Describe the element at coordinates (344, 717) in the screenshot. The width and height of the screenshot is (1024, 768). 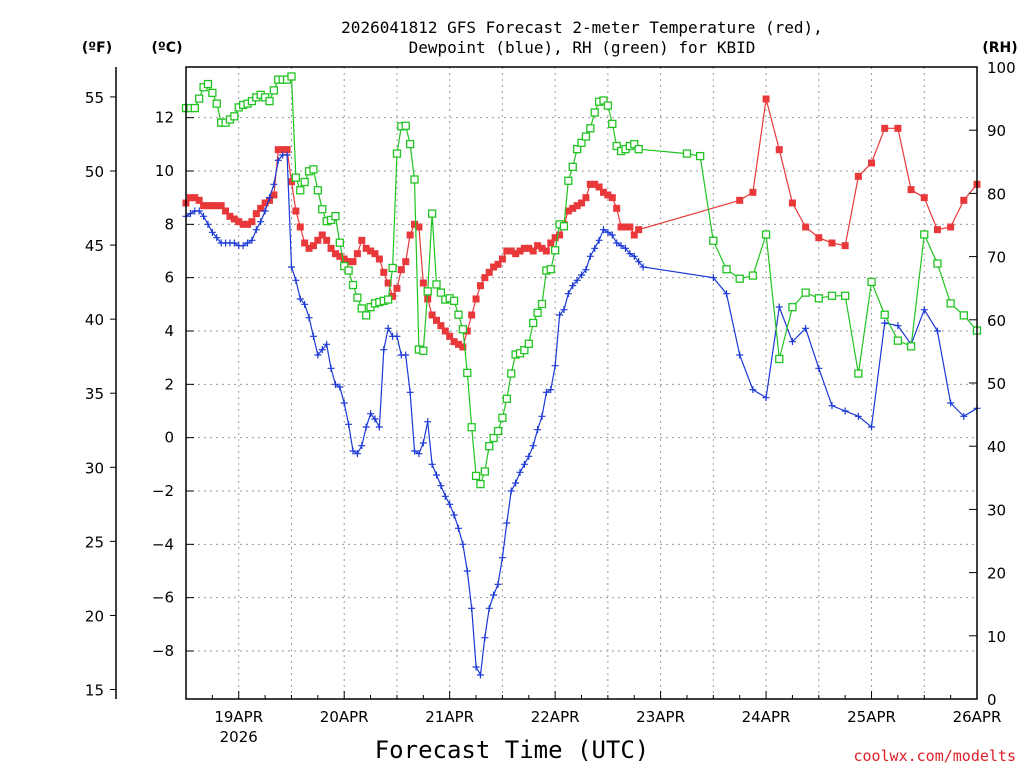
I see `x-tick-label: 20APR` at that location.